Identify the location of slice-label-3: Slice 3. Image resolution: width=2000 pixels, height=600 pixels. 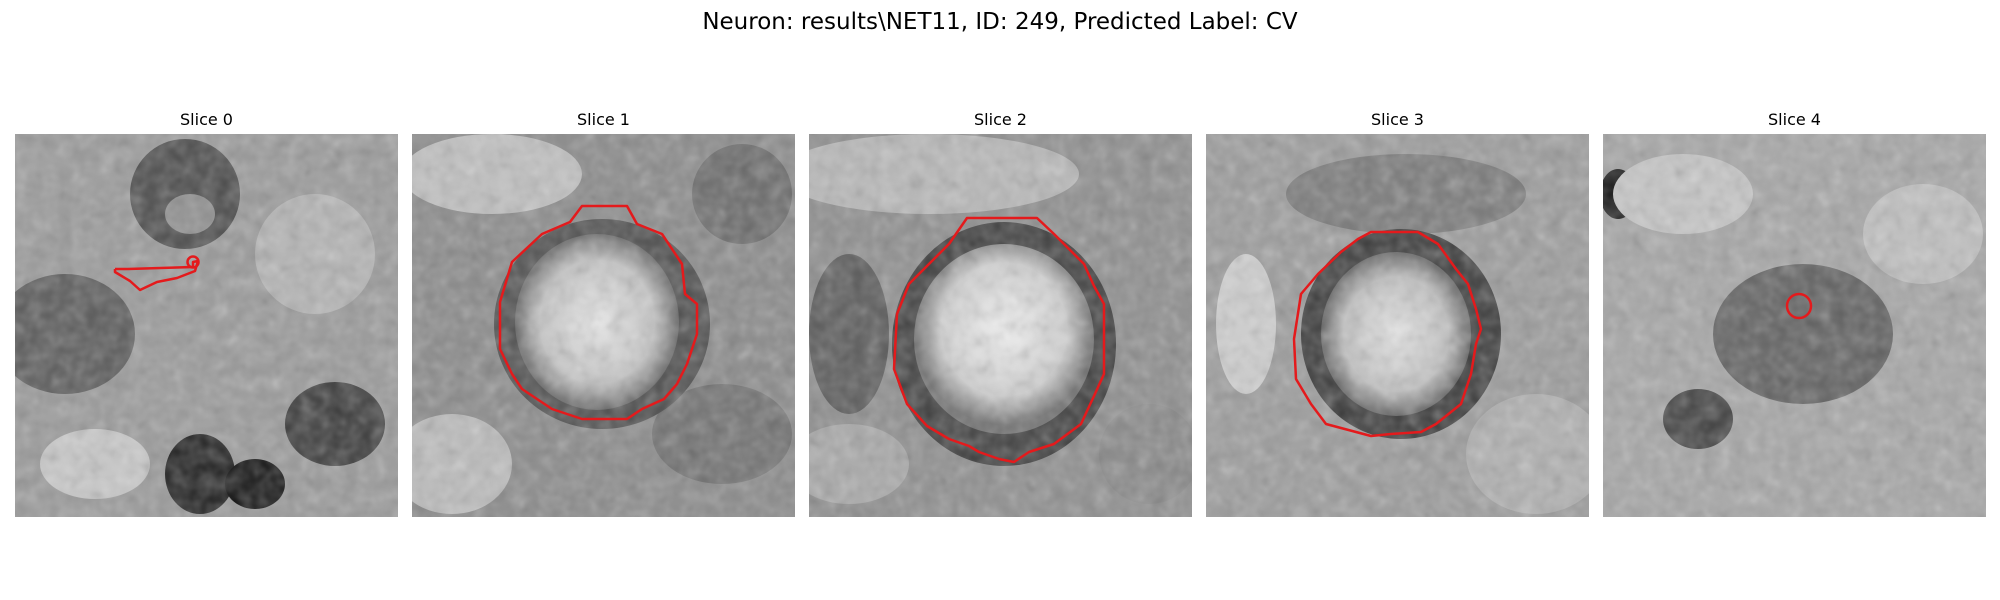
(1397, 119).